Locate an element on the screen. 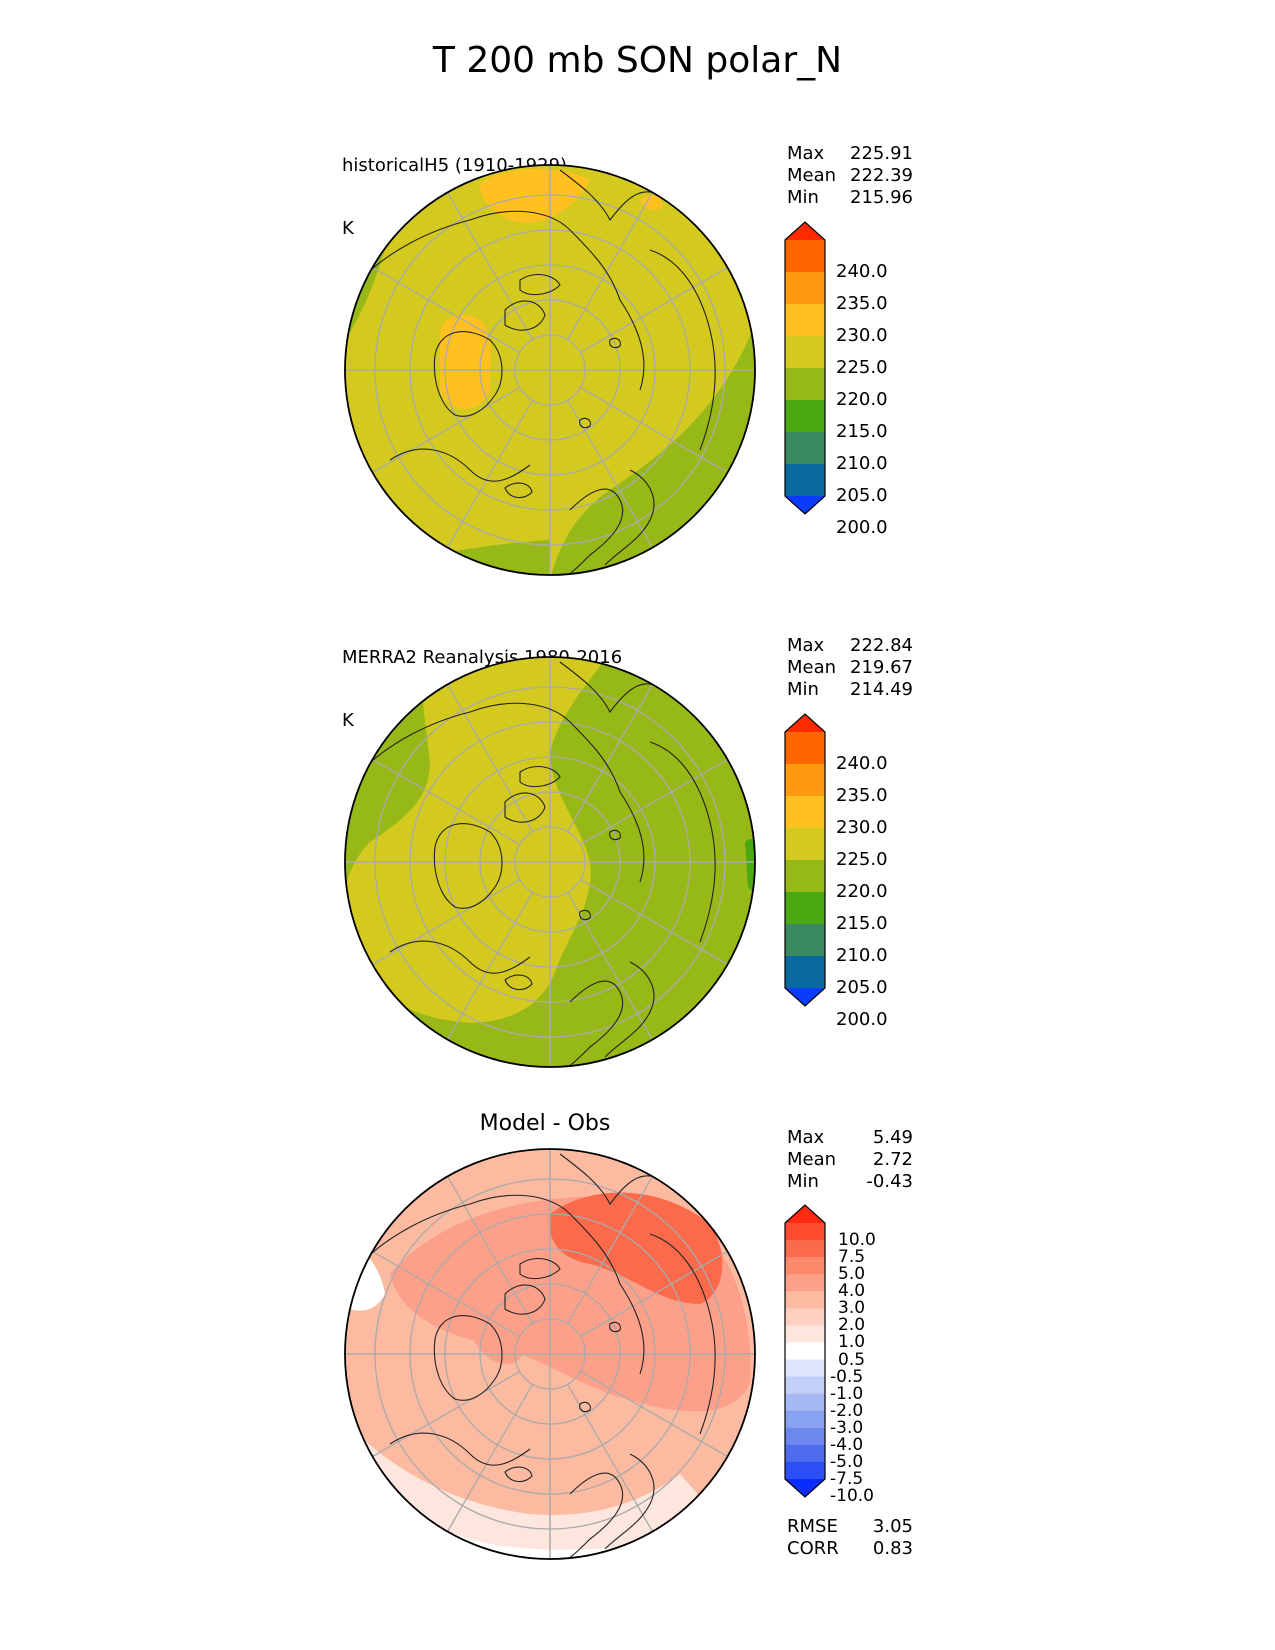  colorbar-tick-label: 5.0 is located at coordinates (852, 1274).